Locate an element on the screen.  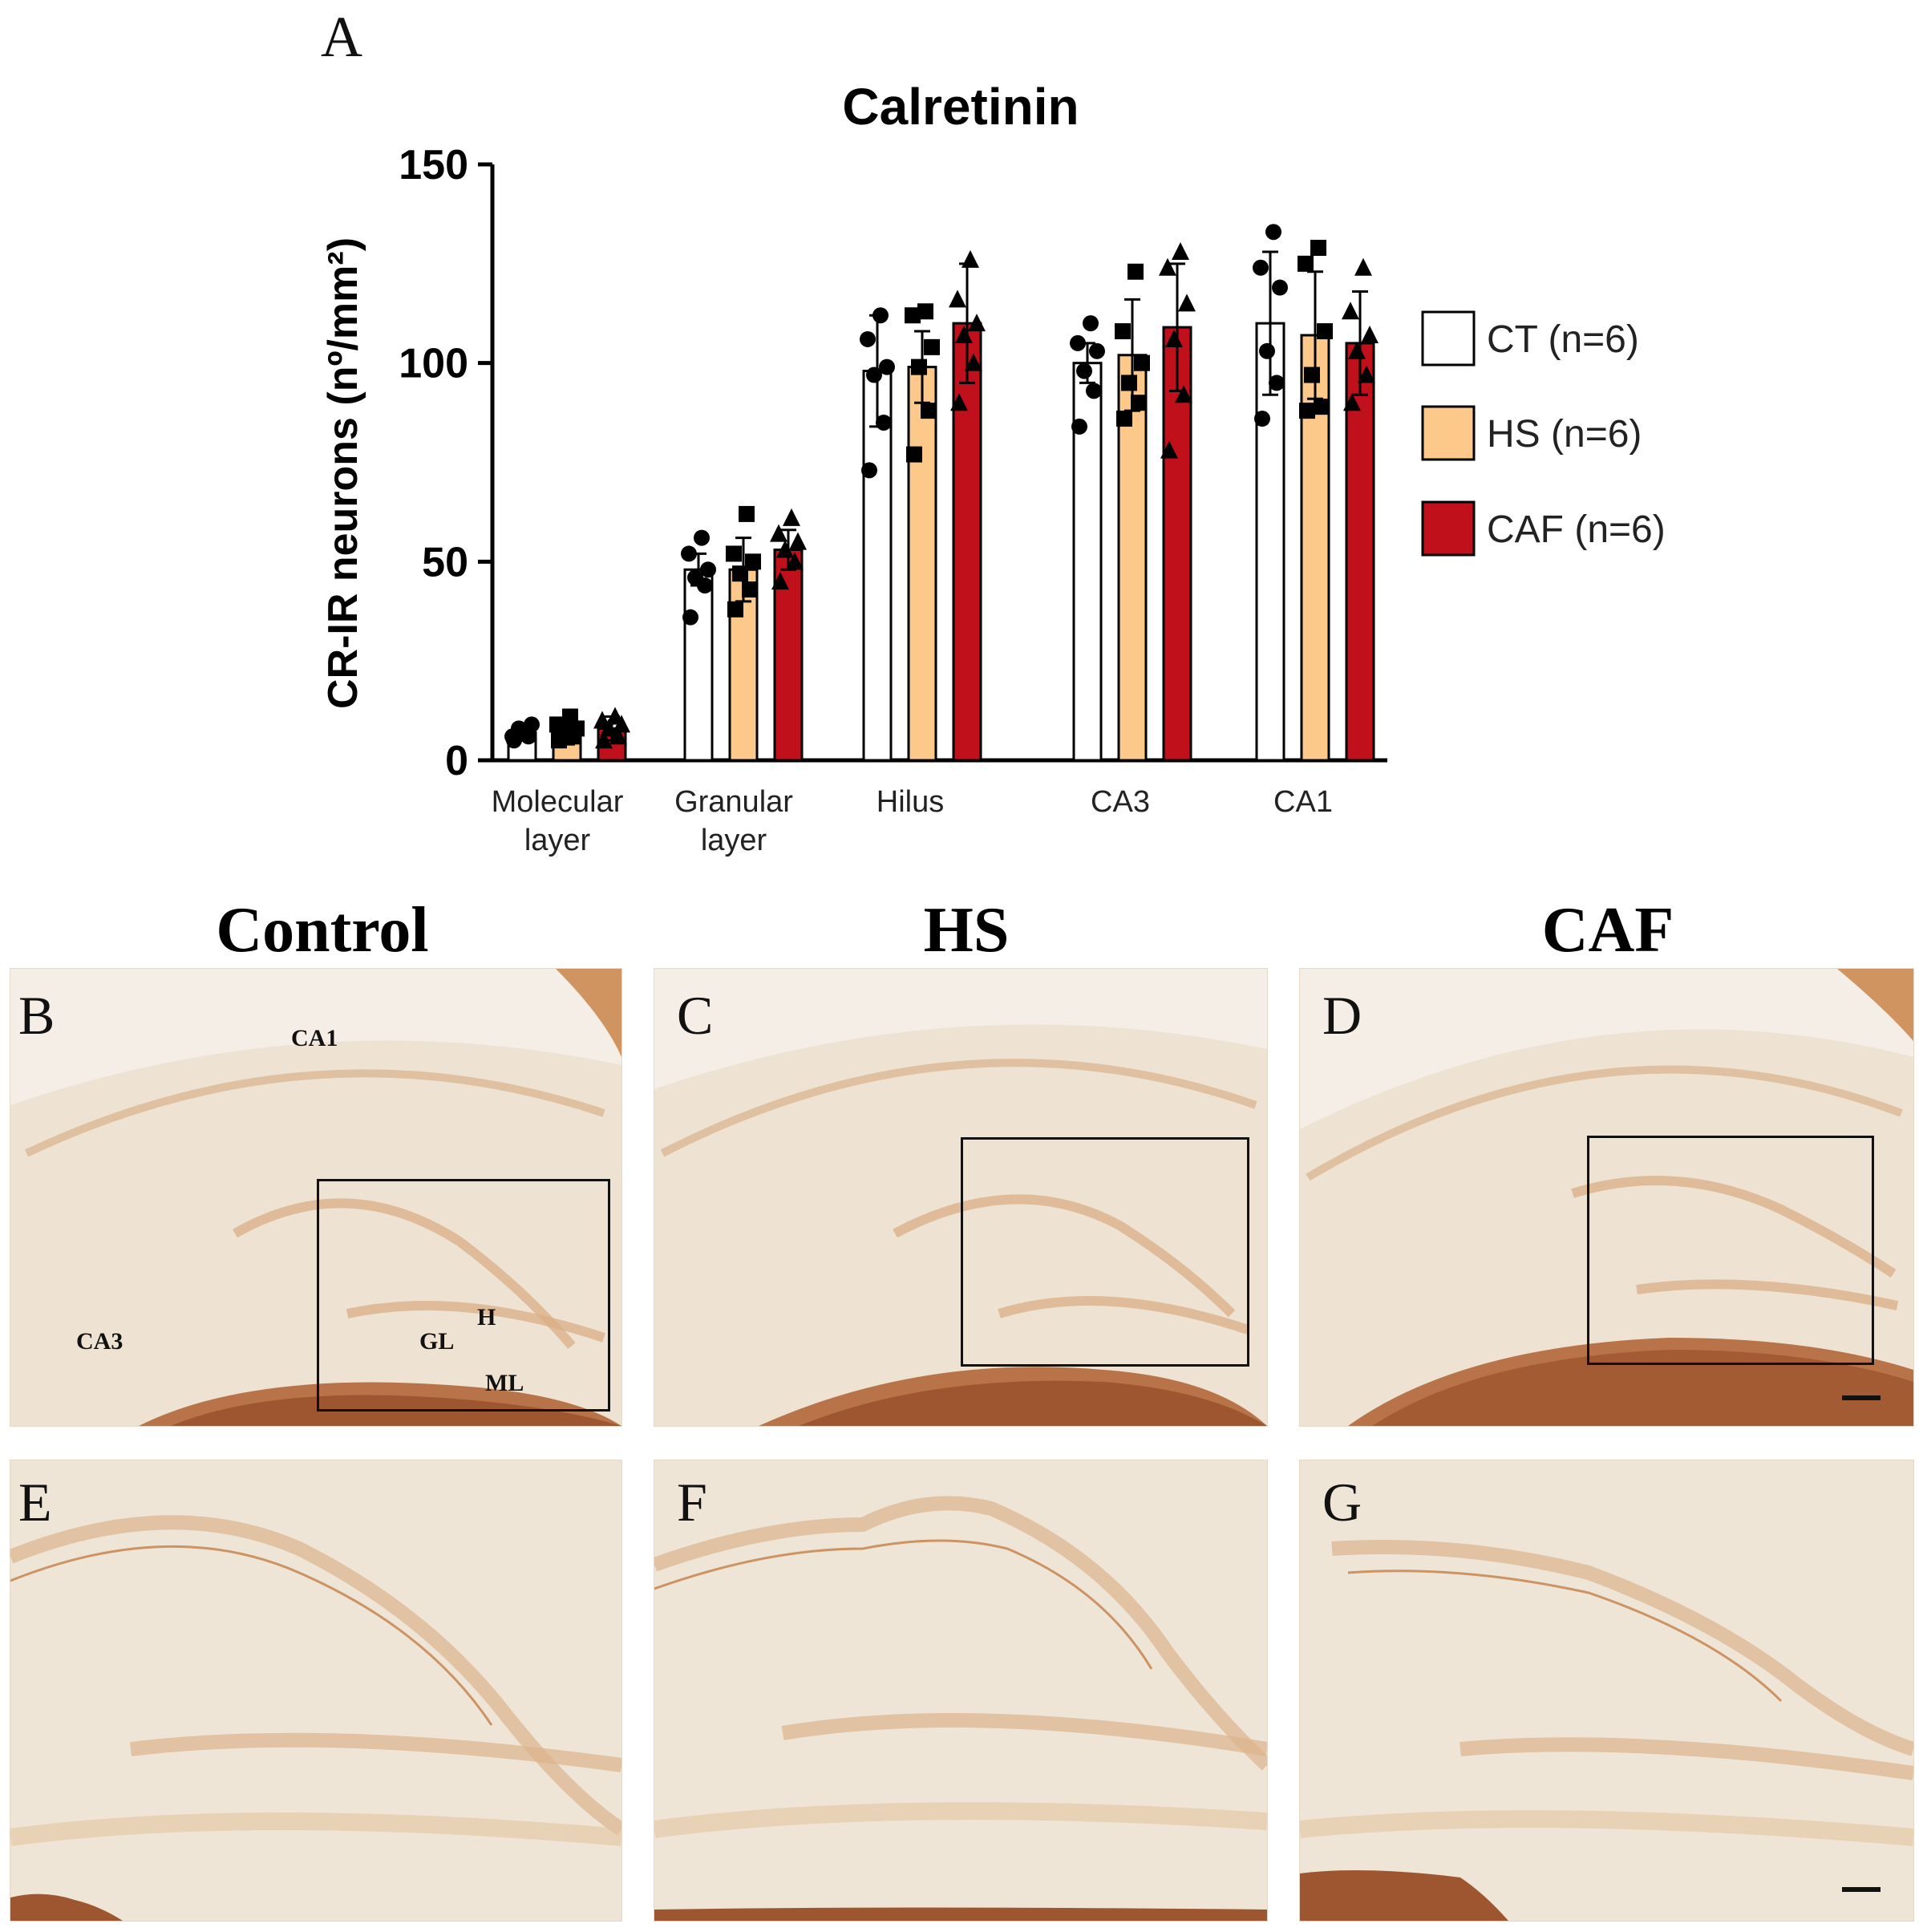
panel-letter-g: G is located at coordinates (1342, 1502).